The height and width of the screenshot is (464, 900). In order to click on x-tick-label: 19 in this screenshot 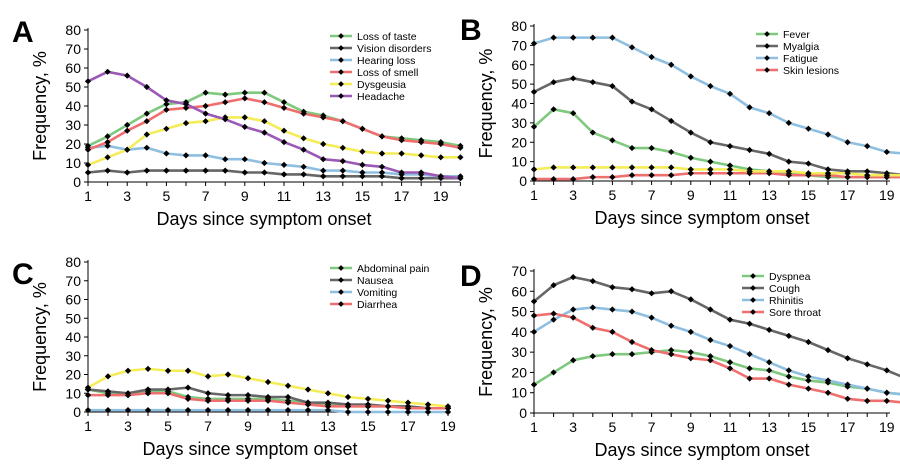, I will do `click(887, 195)`.